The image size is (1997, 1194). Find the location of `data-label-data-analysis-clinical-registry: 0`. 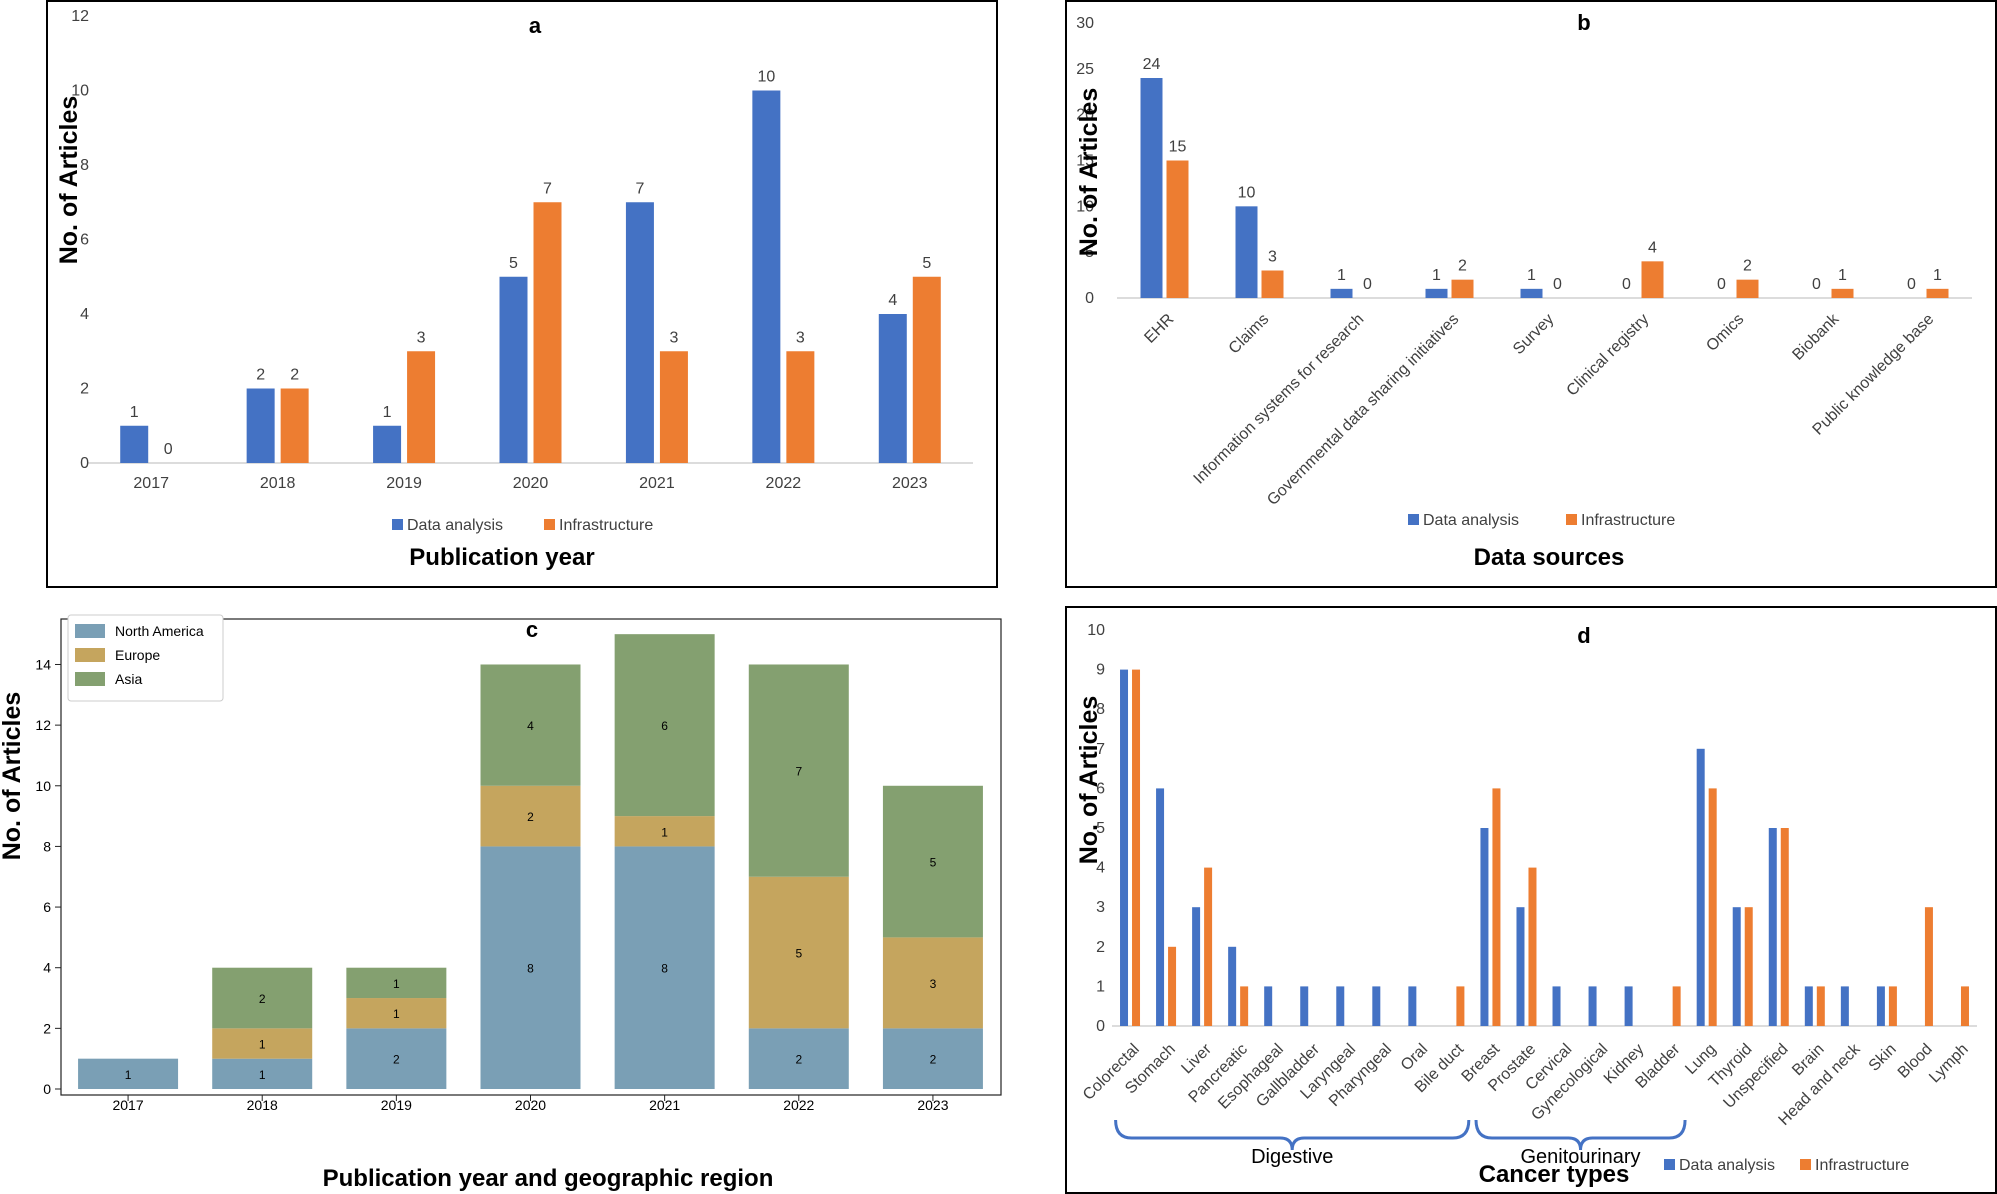

data-label-data-analysis-clinical-registry: 0 is located at coordinates (1626, 284).